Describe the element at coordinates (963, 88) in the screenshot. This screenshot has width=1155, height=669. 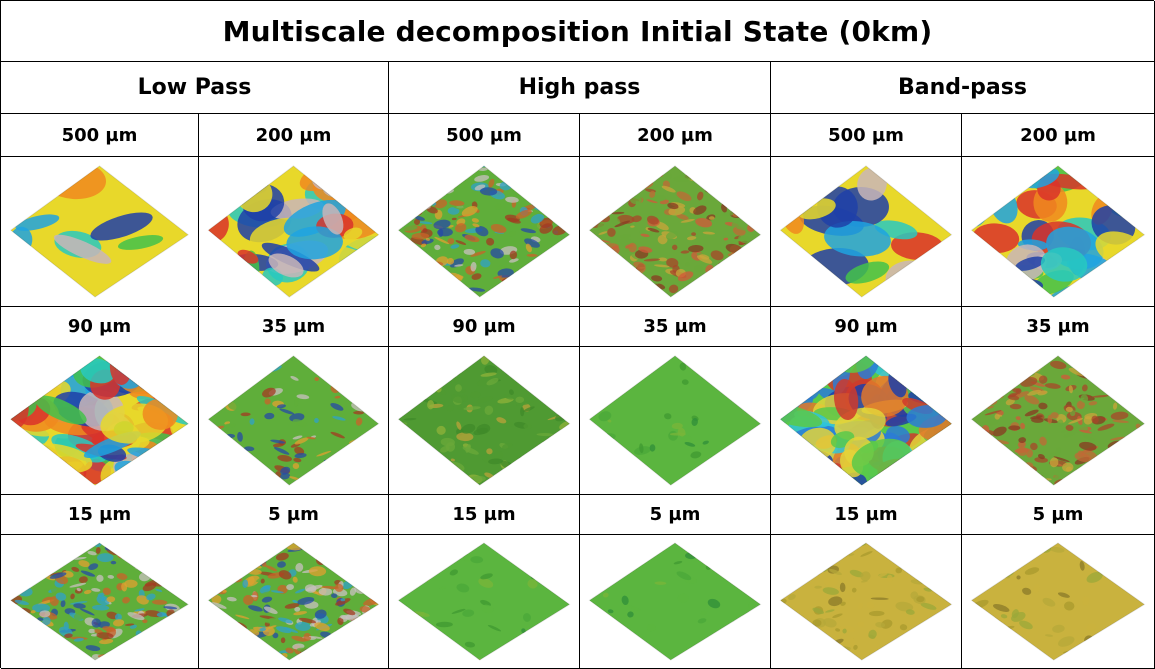
I see `group-band-pass: Band-pass` at that location.